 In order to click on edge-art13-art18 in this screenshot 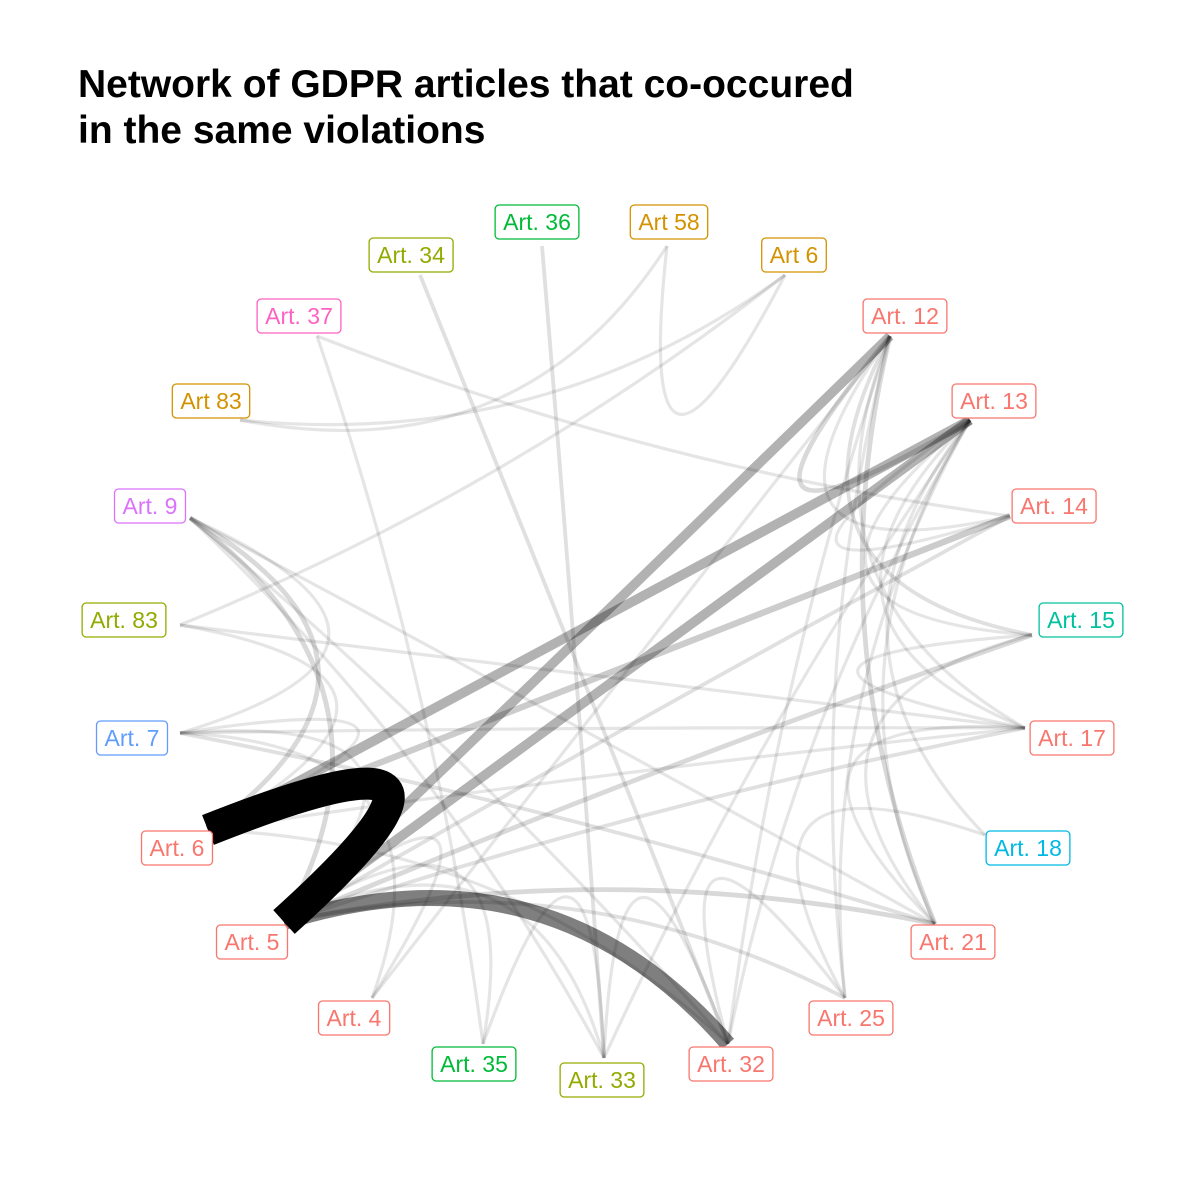, I will do `click(936, 628)`.